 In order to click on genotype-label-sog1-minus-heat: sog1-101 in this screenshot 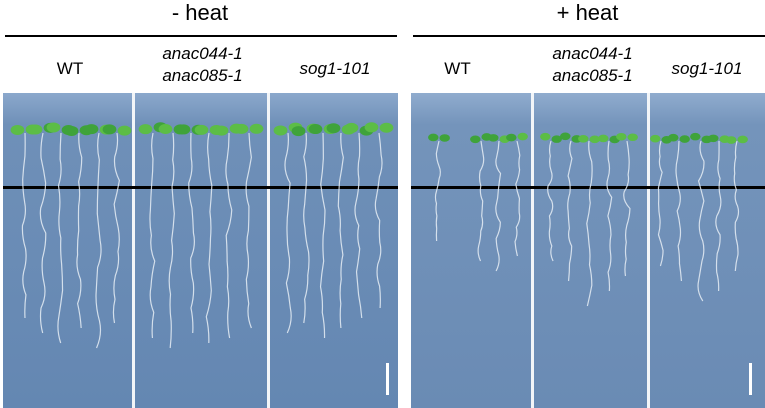, I will do `click(335, 68)`.